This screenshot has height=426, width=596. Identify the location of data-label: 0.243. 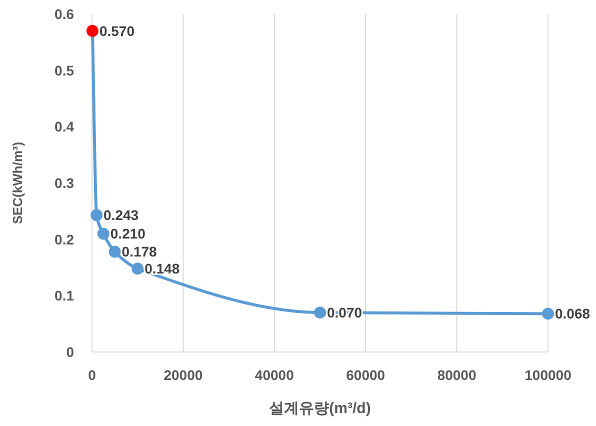
(121, 215).